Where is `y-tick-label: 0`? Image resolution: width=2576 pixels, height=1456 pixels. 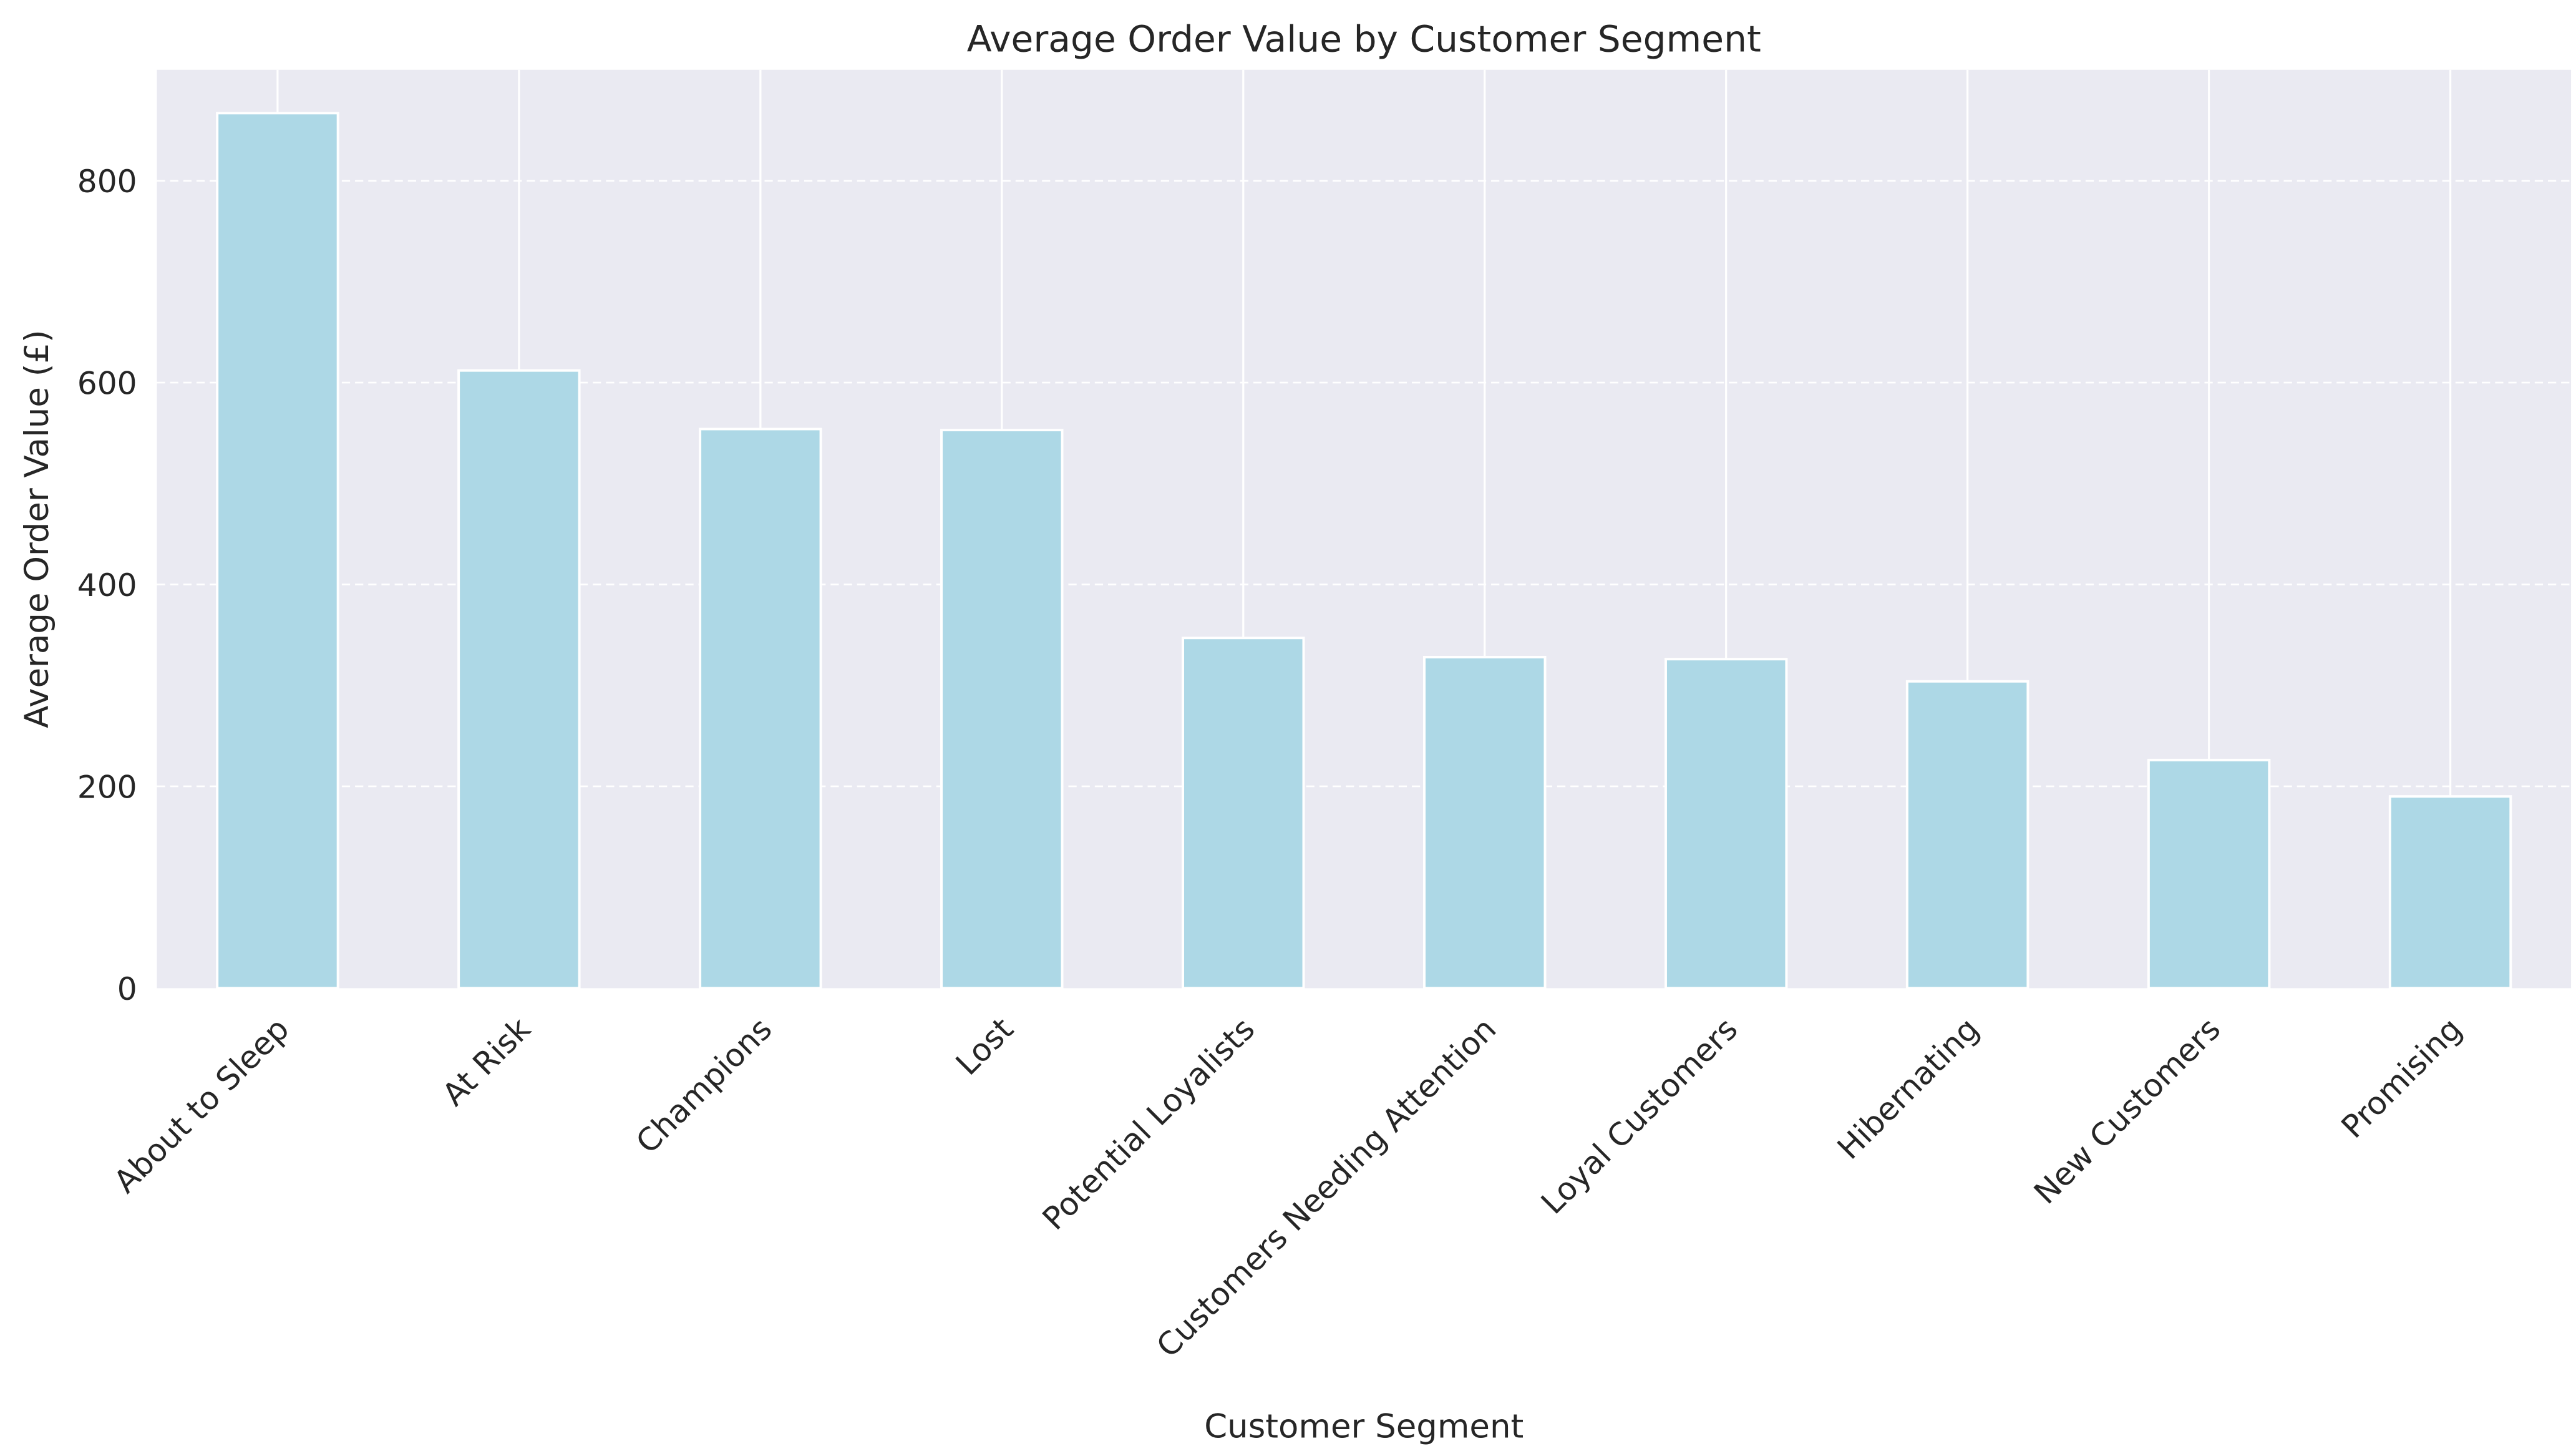
y-tick-label: 0 is located at coordinates (127, 988).